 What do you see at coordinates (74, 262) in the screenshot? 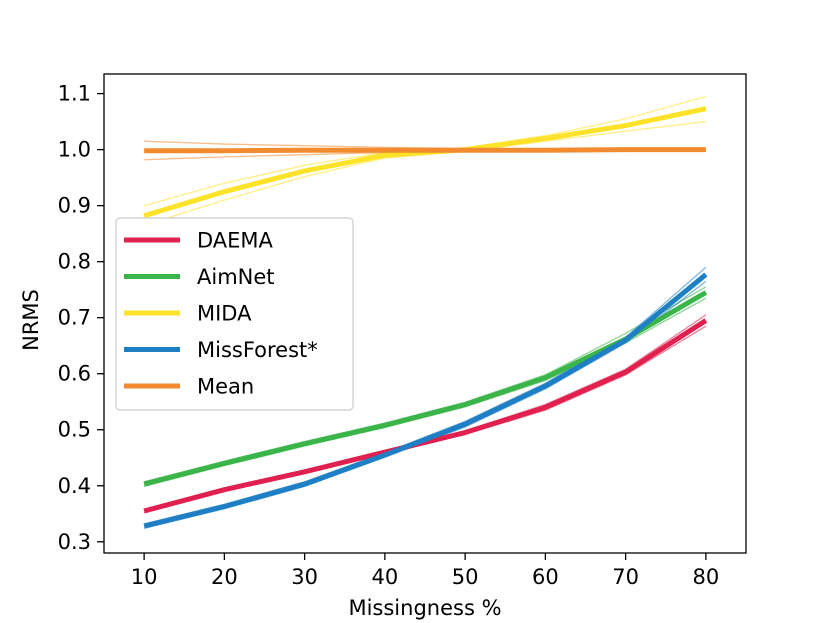
I see `y-tick-label: 0.8` at bounding box center [74, 262].